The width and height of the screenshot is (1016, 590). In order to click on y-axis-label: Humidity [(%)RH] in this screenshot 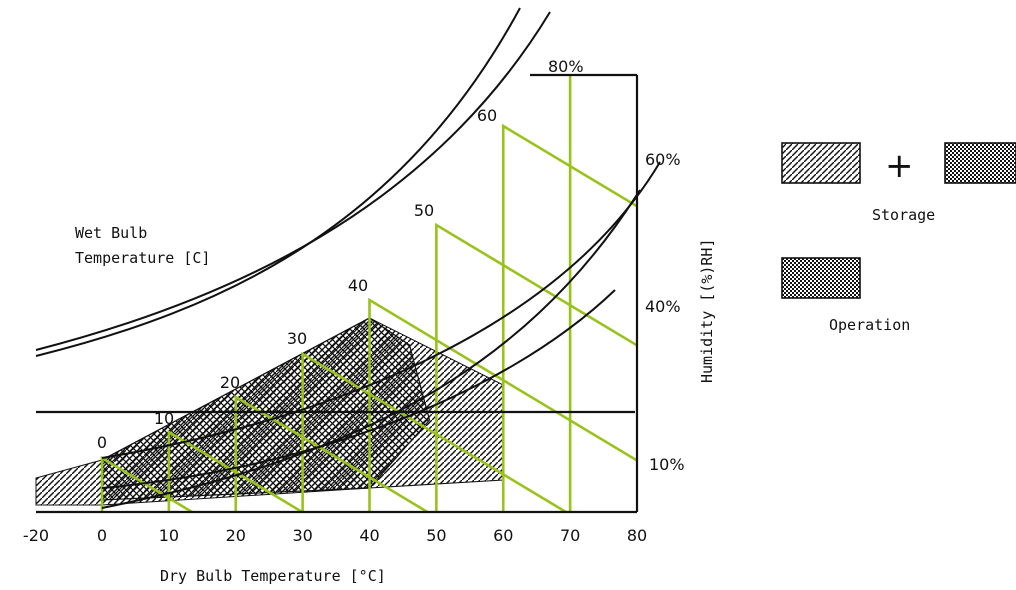, I will do `click(707, 311)`.